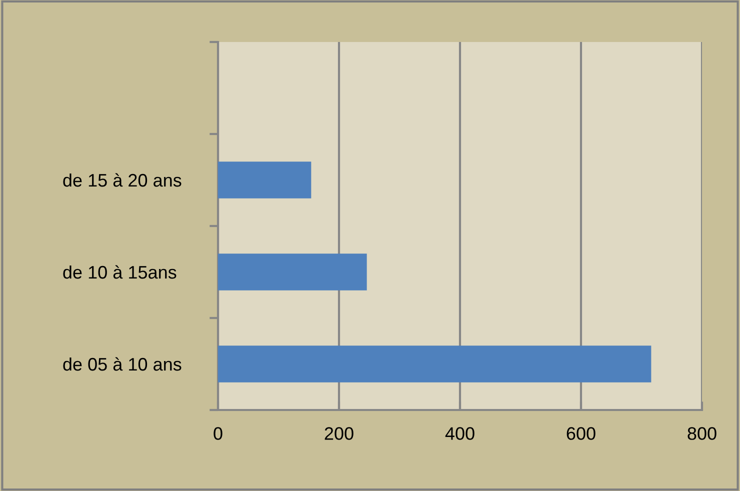 The width and height of the screenshot is (740, 491). What do you see at coordinates (119, 272) in the screenshot?
I see `y-tick-label: de 10 à 15ans` at bounding box center [119, 272].